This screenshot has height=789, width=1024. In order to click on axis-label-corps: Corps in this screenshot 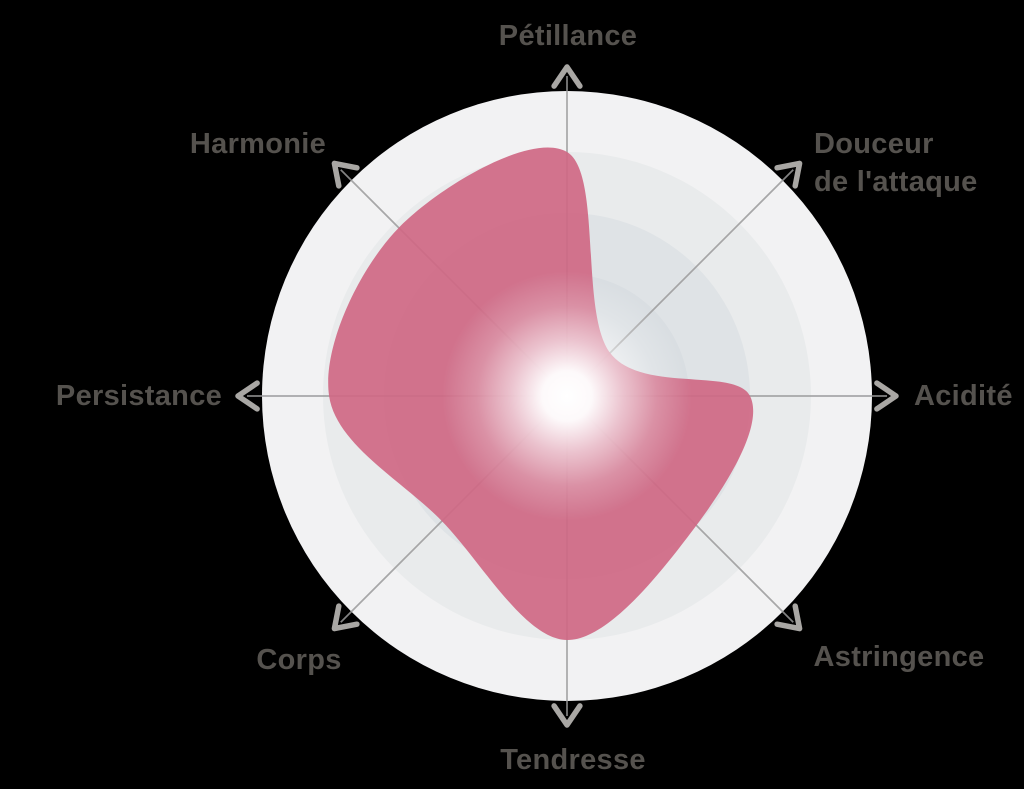, I will do `click(299, 660)`.